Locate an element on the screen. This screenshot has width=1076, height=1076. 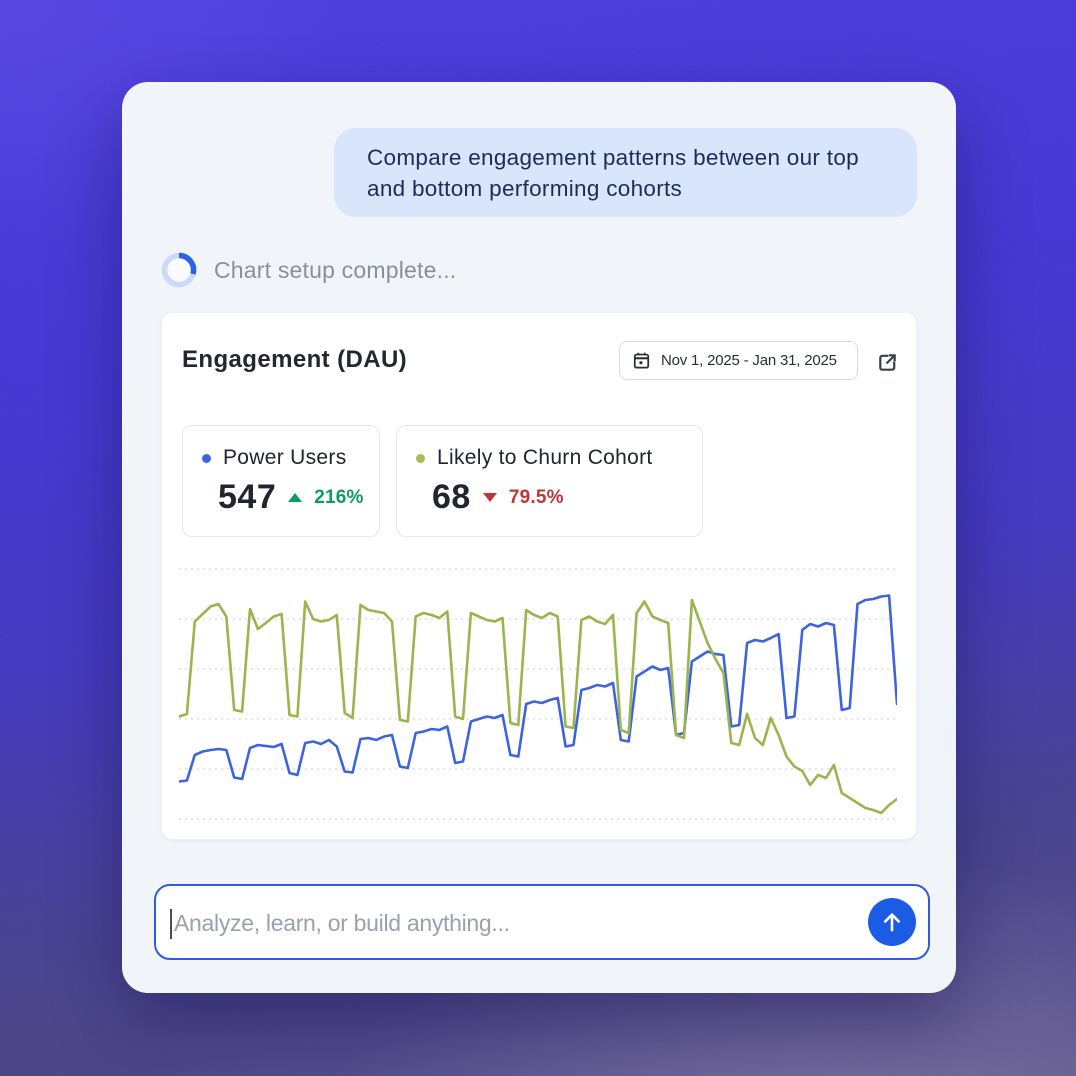
stat-value: 68 is located at coordinates (451, 497).